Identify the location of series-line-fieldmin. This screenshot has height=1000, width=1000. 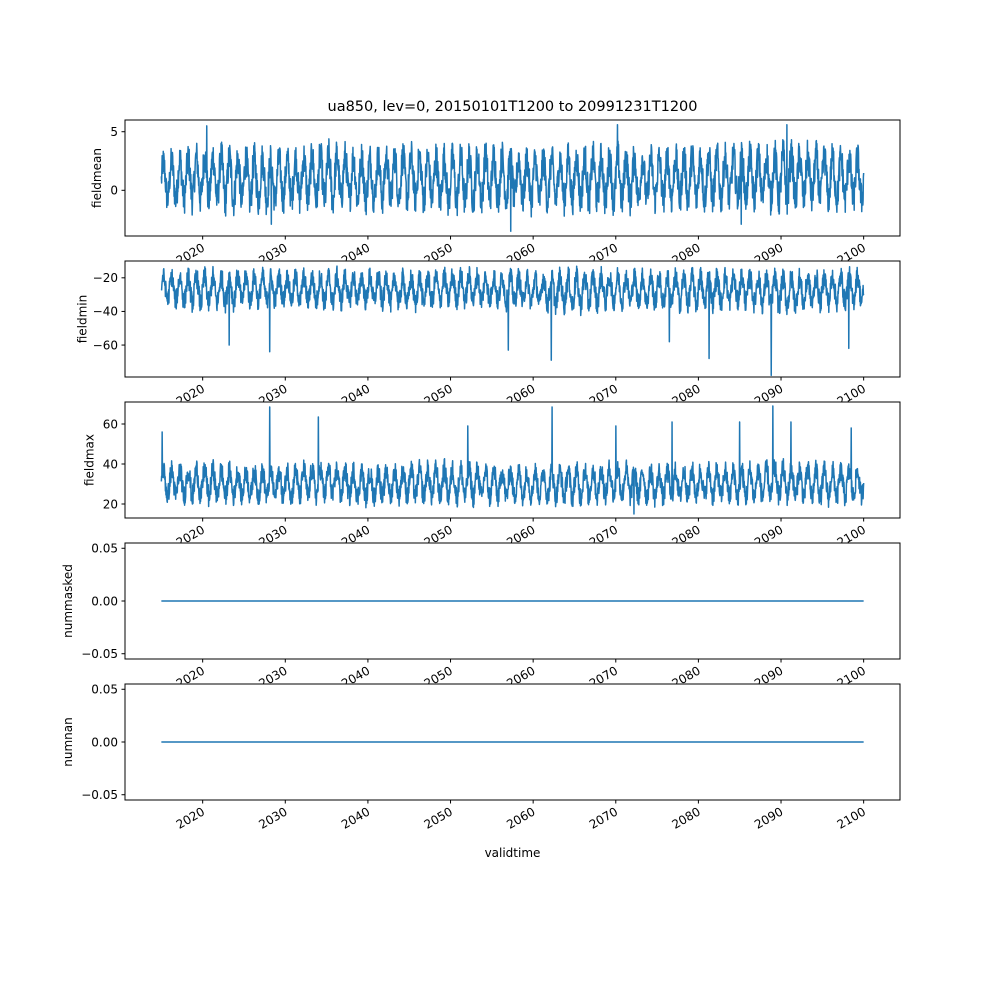
(512, 321).